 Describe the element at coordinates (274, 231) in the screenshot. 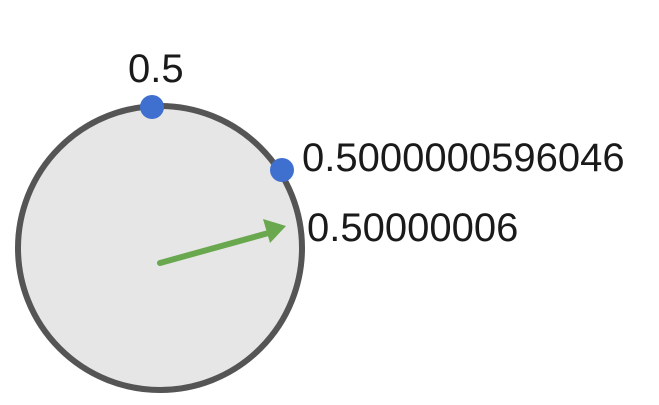

I see `direction-arrowhead` at that location.